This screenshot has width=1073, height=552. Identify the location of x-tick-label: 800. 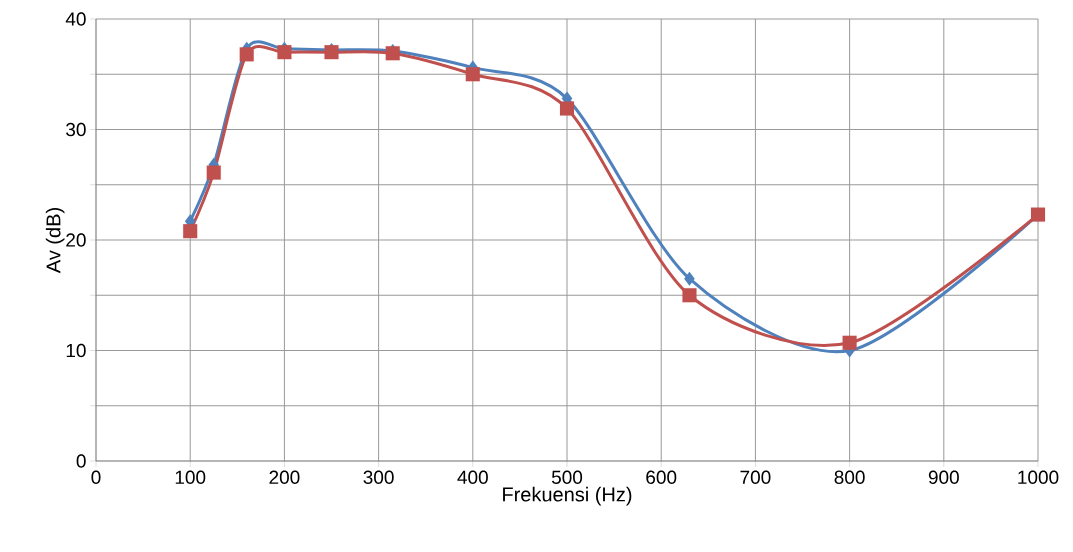
(849, 477).